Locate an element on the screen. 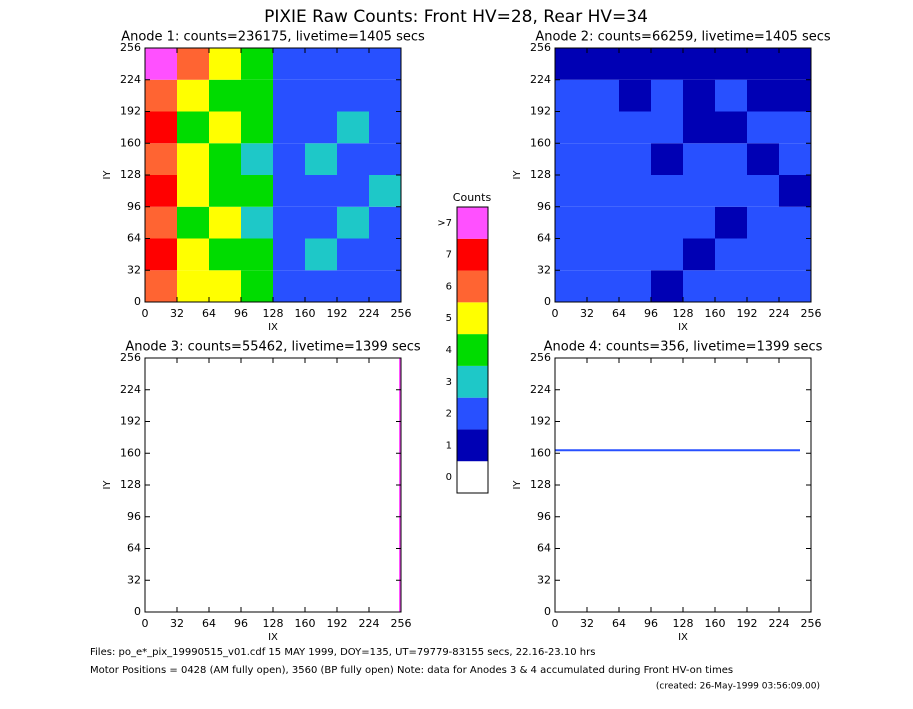  y-tick-label: 192 is located at coordinates (540, 111).